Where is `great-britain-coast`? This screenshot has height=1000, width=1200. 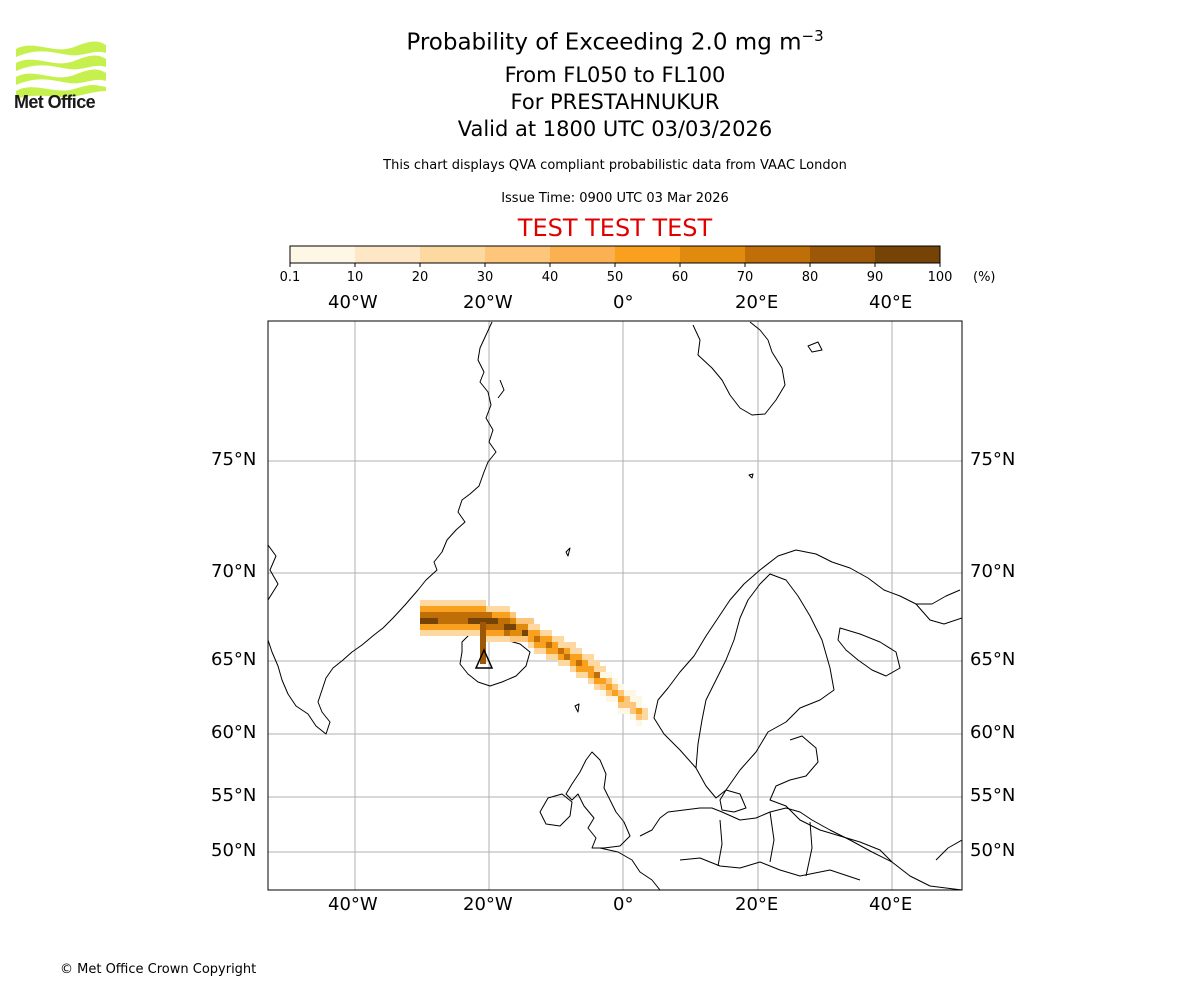
great-britain-coast is located at coordinates (598, 800).